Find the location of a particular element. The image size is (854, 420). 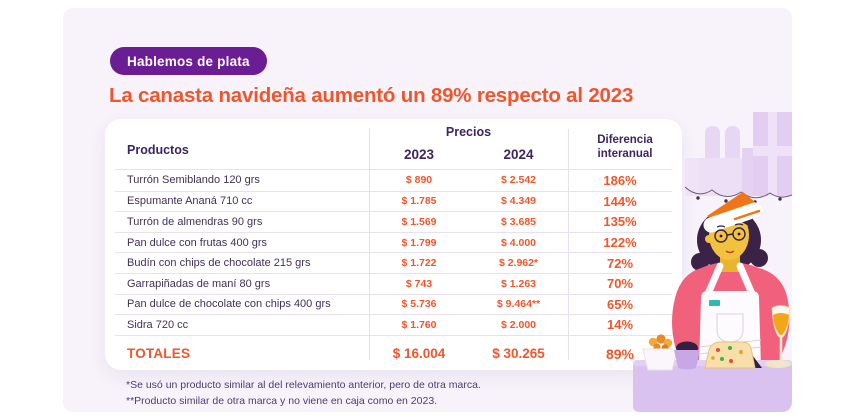

price-2024: $ 4.000 is located at coordinates (518, 242).